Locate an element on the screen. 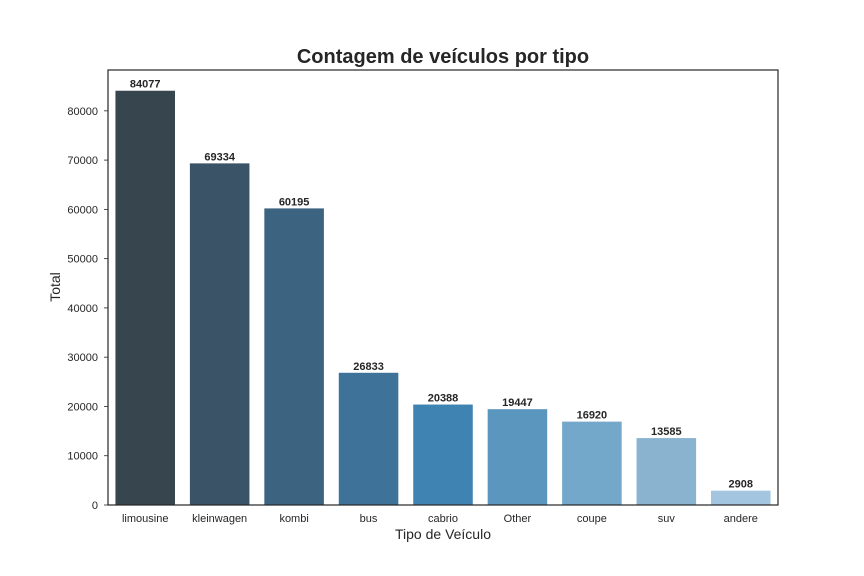 This screenshot has height=576, width=864. bar-kleinwagen is located at coordinates (219, 334).